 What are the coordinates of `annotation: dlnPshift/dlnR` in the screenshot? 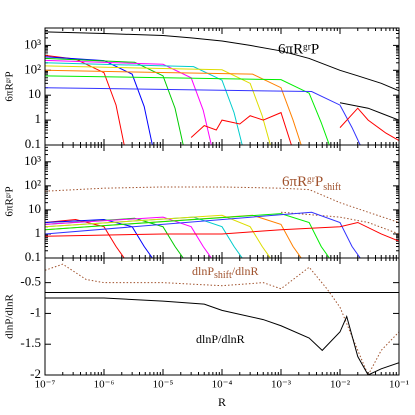 It's located at (225, 273).